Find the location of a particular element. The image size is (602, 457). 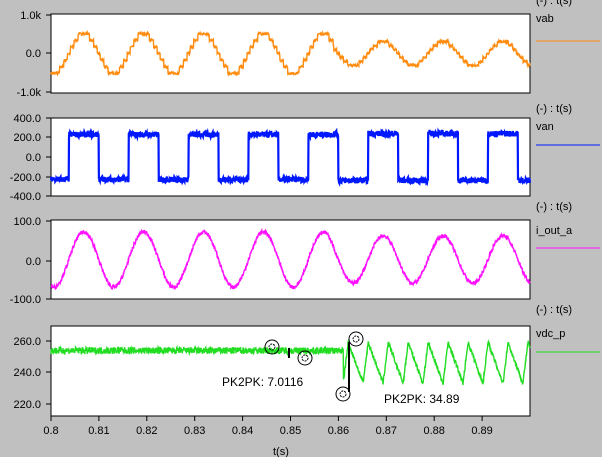

van-axis-header: (-) : t(s) is located at coordinates (554, 109).